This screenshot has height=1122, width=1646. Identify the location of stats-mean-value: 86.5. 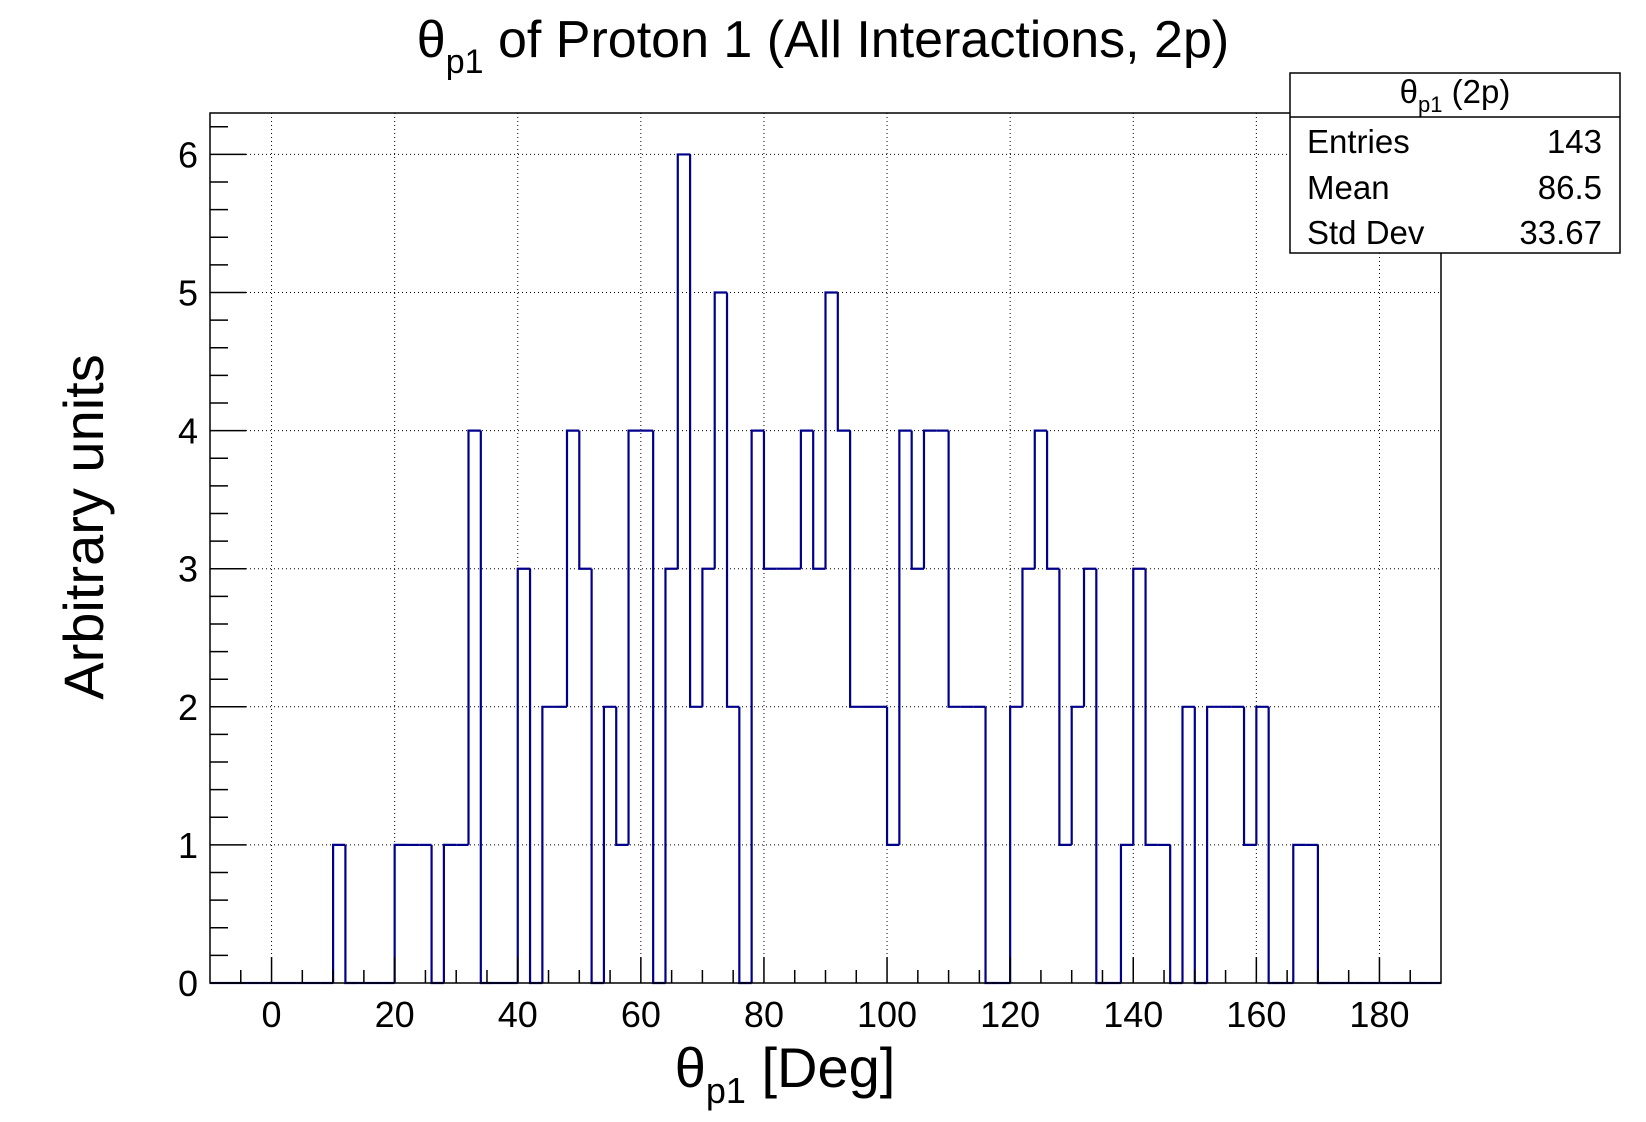
(1570, 187).